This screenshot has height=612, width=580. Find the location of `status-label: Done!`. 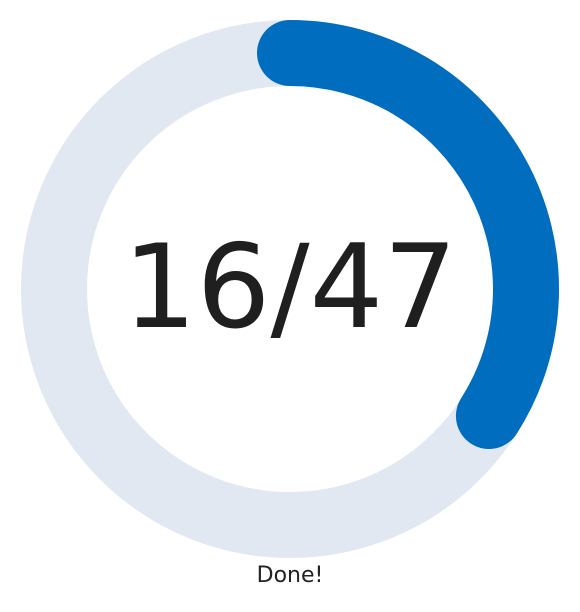

status-label: Done! is located at coordinates (290, 575).